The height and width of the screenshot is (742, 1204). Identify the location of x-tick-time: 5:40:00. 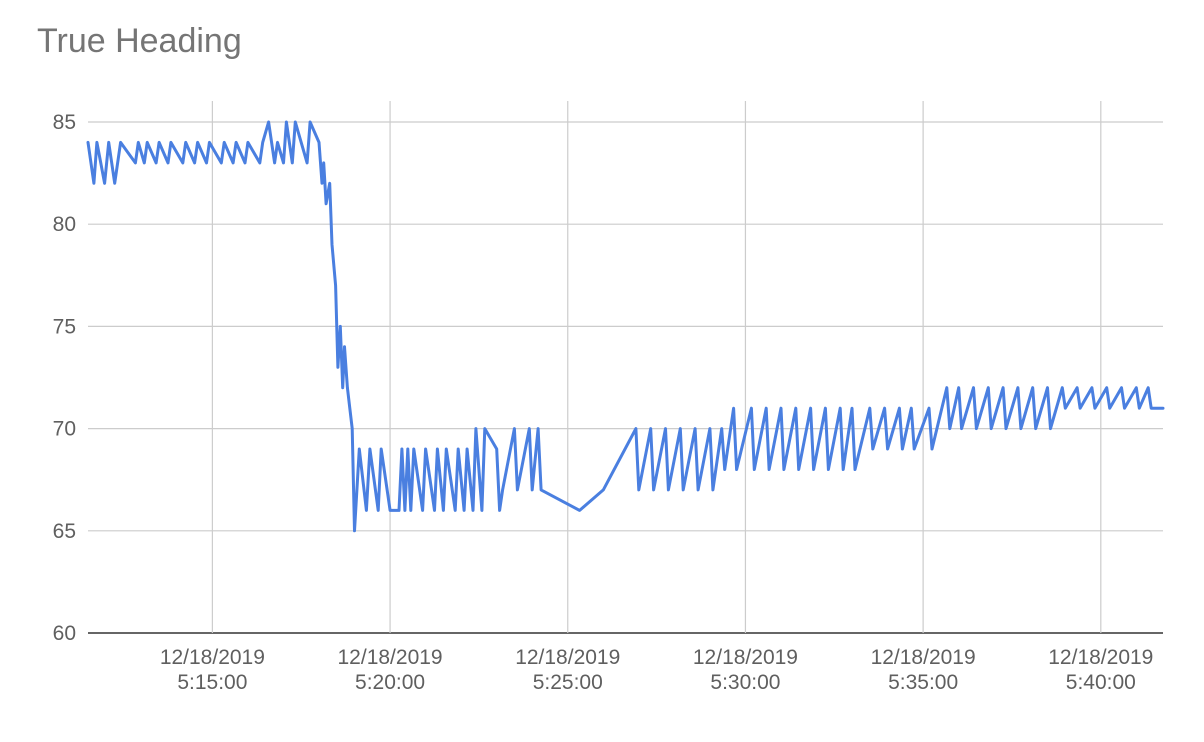
(1101, 682).